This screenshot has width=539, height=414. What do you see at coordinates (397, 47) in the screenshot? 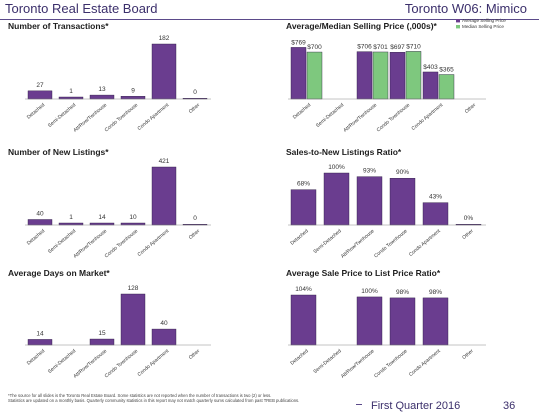
I see `value-label: $697` at bounding box center [397, 47].